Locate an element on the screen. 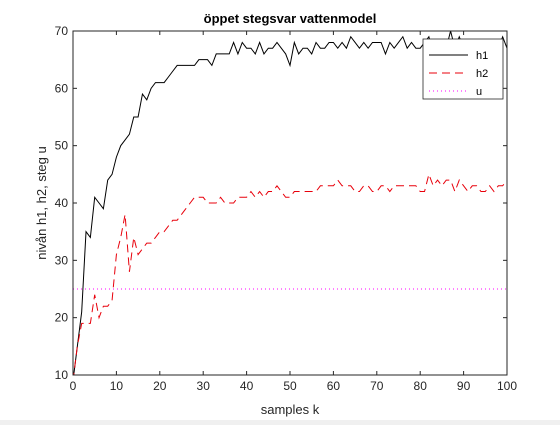 The height and width of the screenshot is (425, 560). x-tick-label: 70 is located at coordinates (377, 386).